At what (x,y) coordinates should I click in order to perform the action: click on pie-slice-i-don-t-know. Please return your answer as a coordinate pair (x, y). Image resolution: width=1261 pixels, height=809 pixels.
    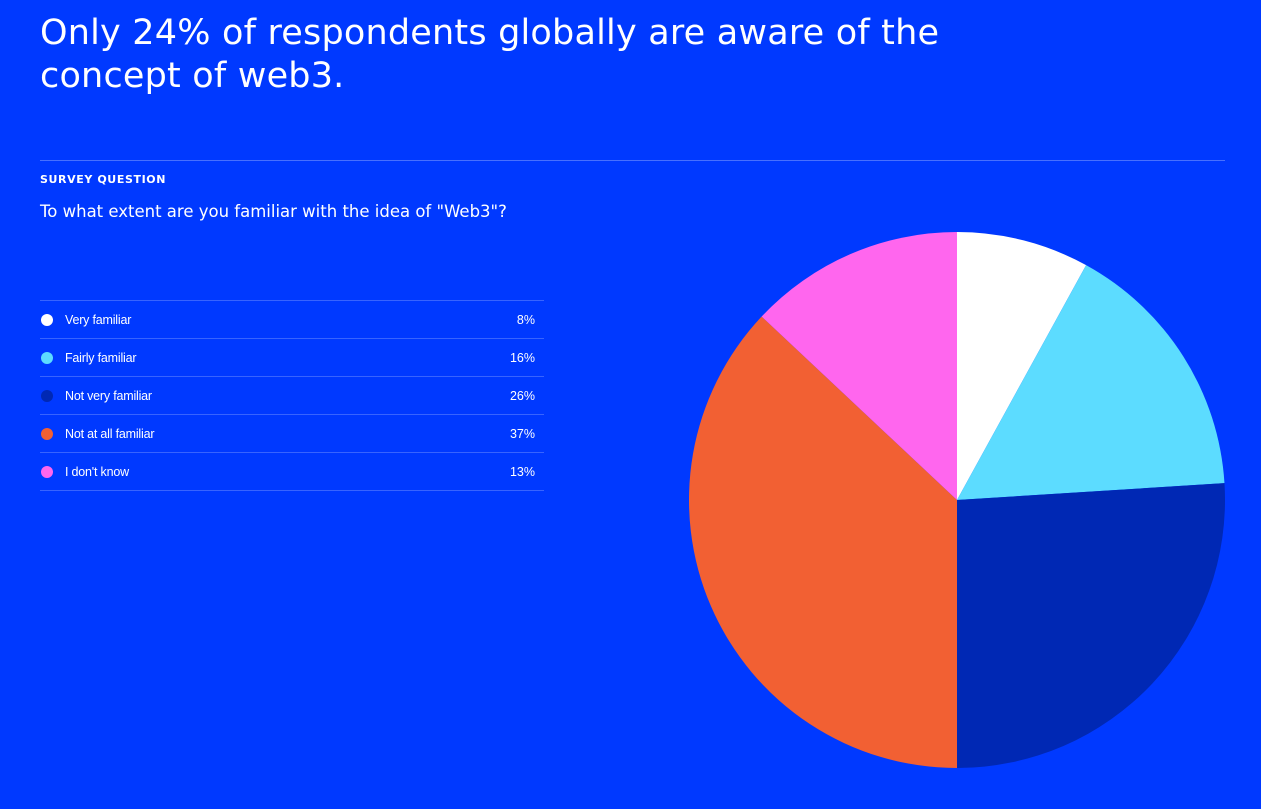
    Looking at the image, I should click on (859, 366).